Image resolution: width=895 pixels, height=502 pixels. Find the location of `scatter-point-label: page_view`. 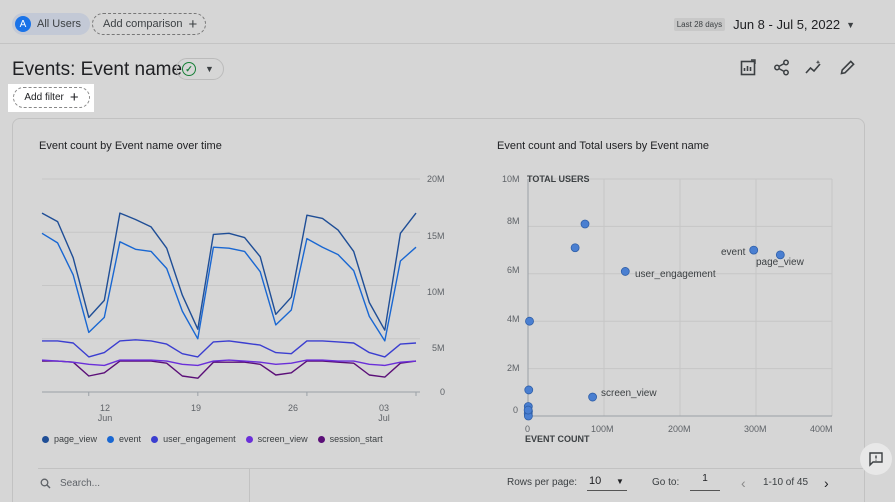

scatter-point-label: page_view is located at coordinates (780, 262).